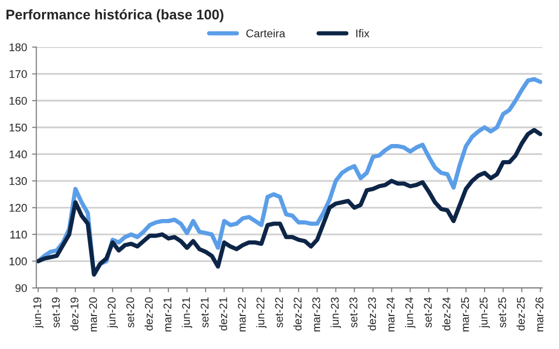 The height and width of the screenshot is (349, 559). I want to click on x-tick-label: mar-25, so click(465, 314).